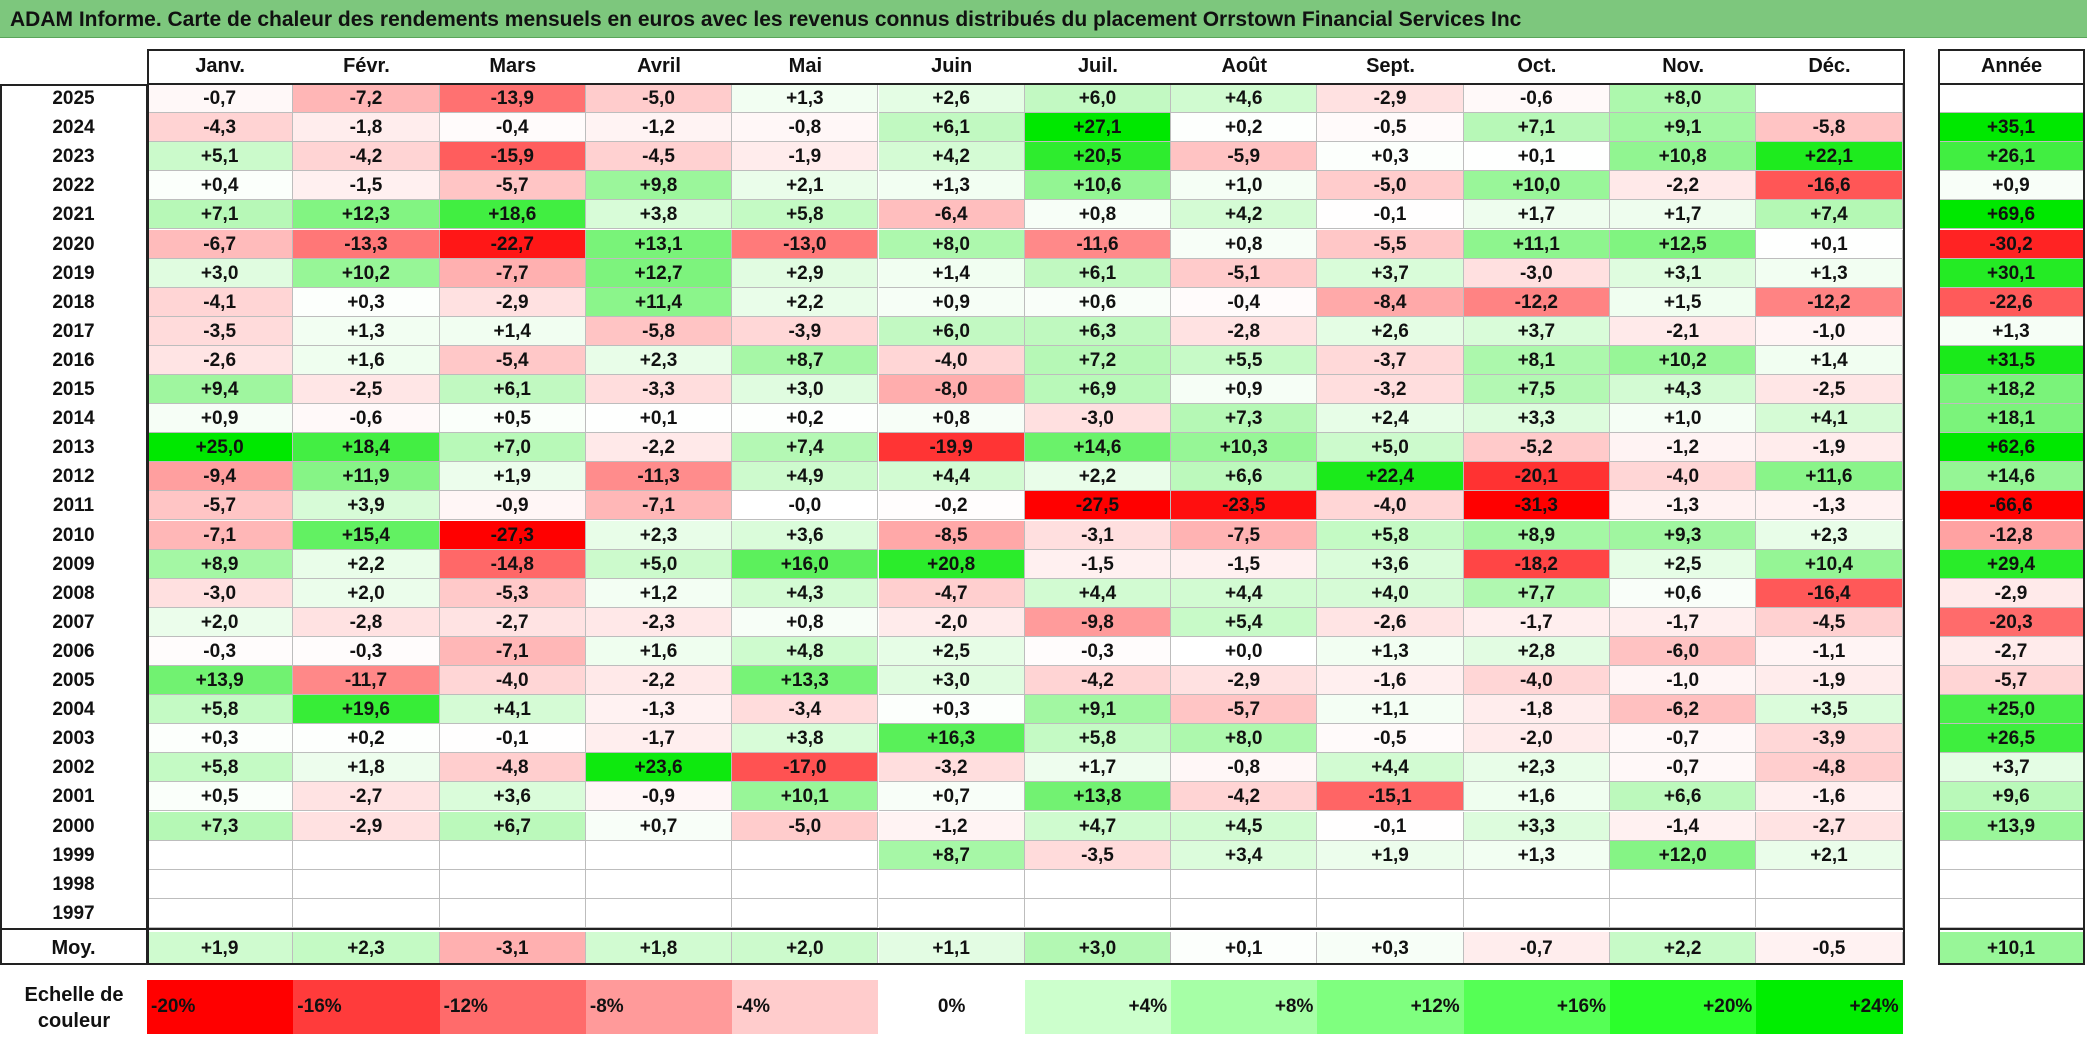  What do you see at coordinates (1244, 128) in the screenshot?
I see `heatmap-cell: +0,2` at bounding box center [1244, 128].